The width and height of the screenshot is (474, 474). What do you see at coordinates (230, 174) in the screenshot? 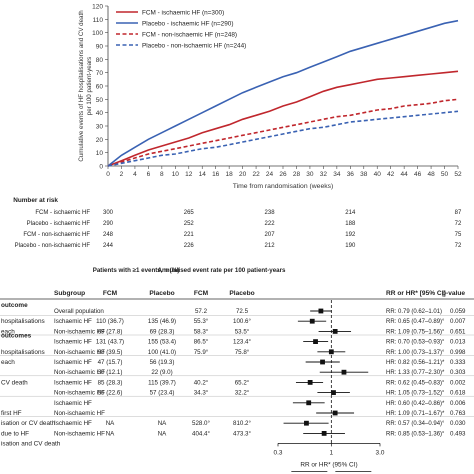
I see `x-tick-label: 18` at bounding box center [230, 174].